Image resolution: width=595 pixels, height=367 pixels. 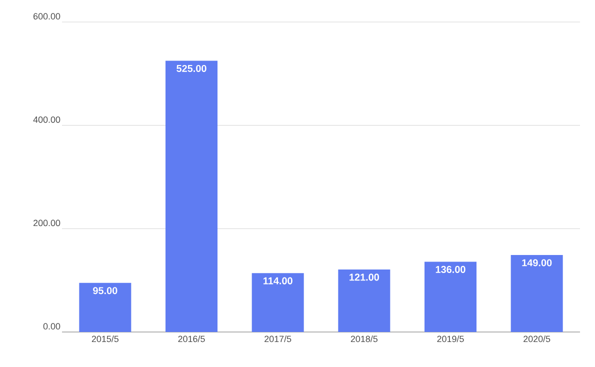 I want to click on data-label: 121.00, so click(x=364, y=277).